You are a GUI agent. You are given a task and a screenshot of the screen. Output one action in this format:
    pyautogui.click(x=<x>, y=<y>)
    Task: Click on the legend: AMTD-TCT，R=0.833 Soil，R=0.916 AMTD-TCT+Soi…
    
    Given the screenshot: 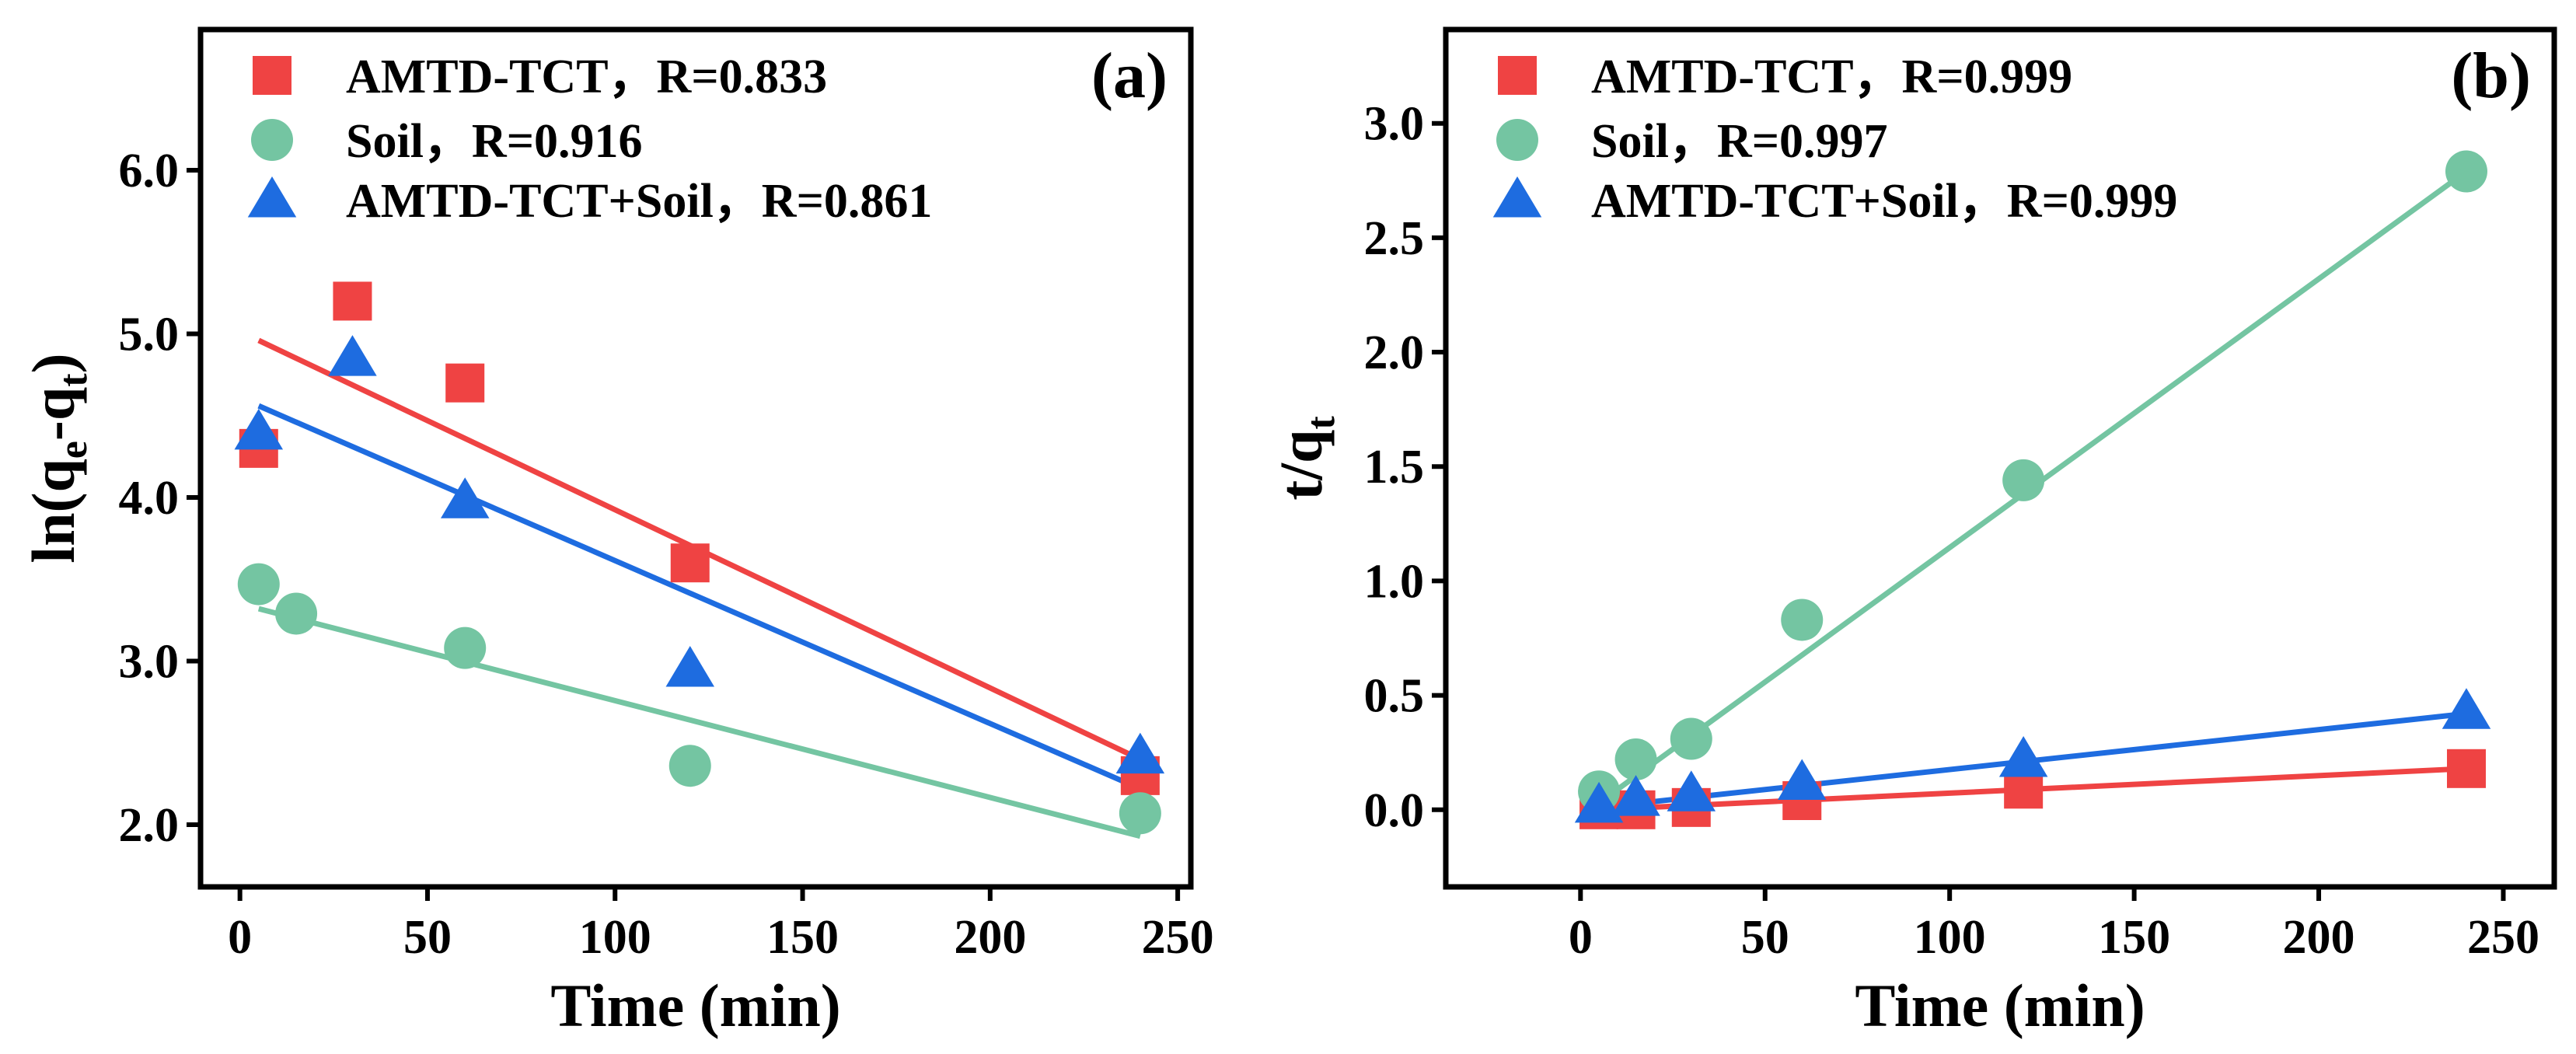 What is the action you would take?
    pyautogui.click(x=590, y=139)
    